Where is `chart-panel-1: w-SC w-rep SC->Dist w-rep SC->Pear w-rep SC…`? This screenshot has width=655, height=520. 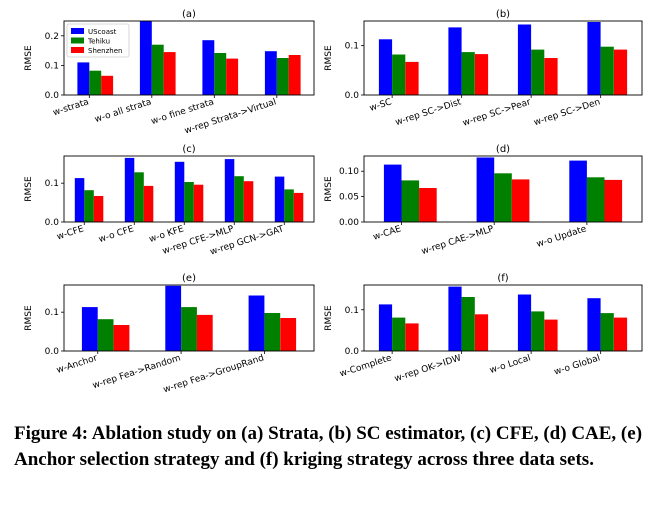 chart-panel-1: w-SC w-rep SC->Dist w-rep SC->Pear w-rep SC… is located at coordinates (483, 69).